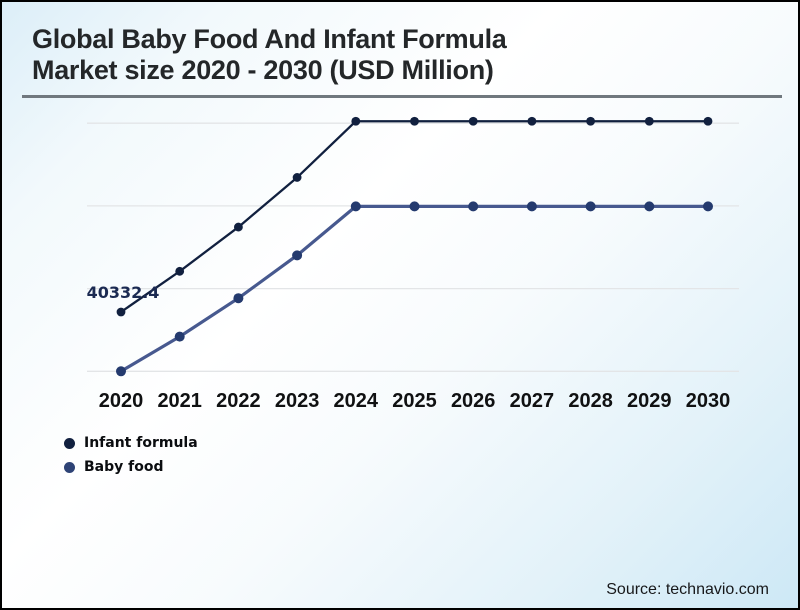  What do you see at coordinates (590, 401) in the screenshot?
I see `x-axis-tick-label: 2028` at bounding box center [590, 401].